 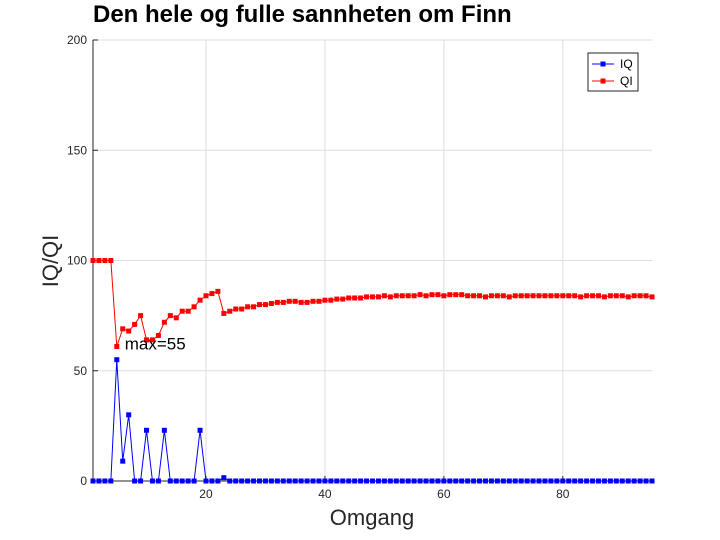 I want to click on y-tick-label: 50, so click(x=81, y=371).